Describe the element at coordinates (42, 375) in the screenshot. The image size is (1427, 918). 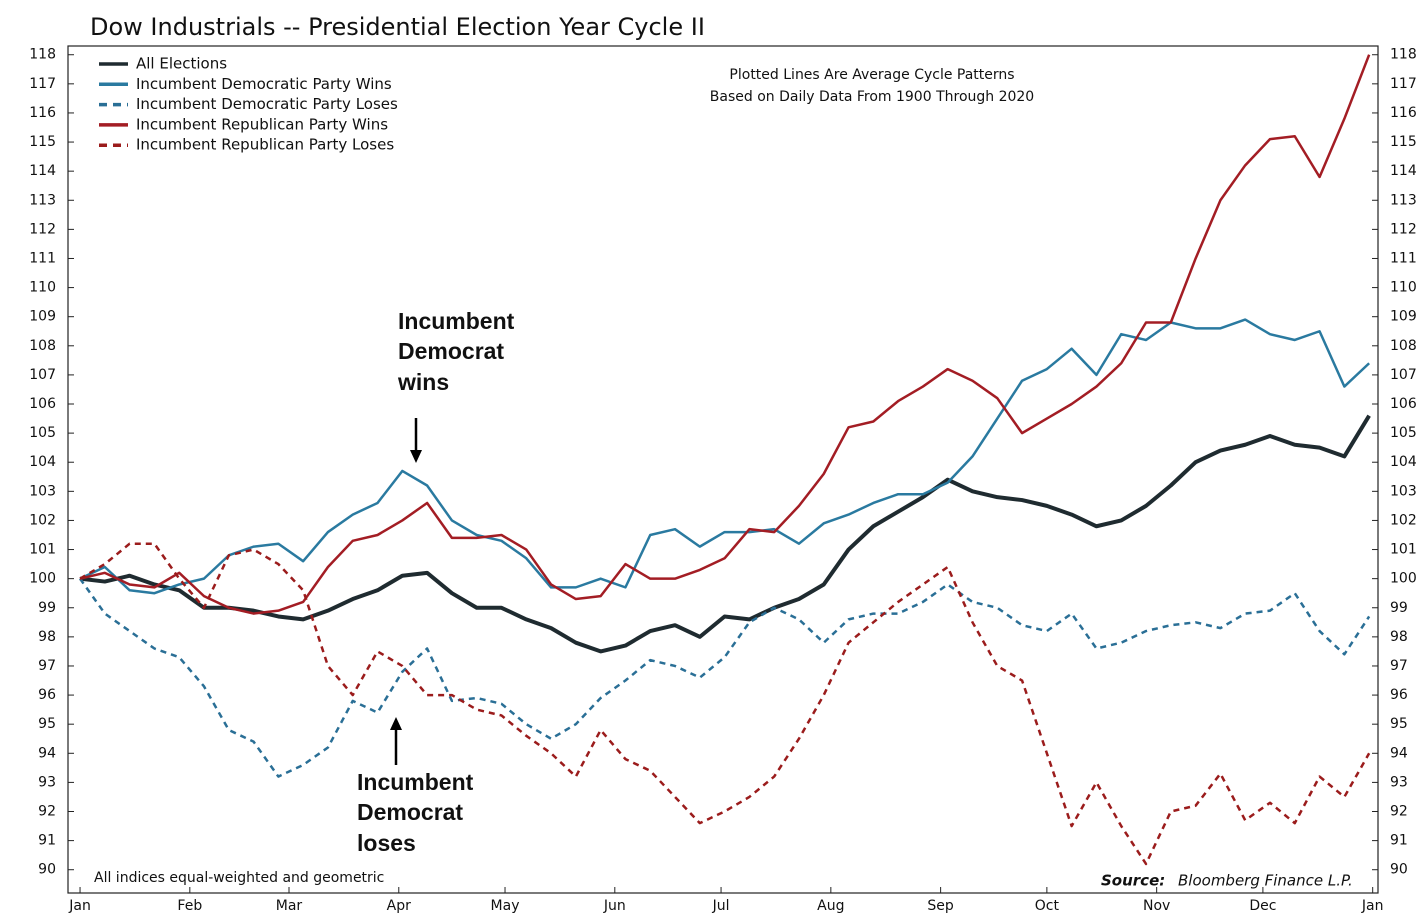
I see `y-tick-label: 107` at that location.